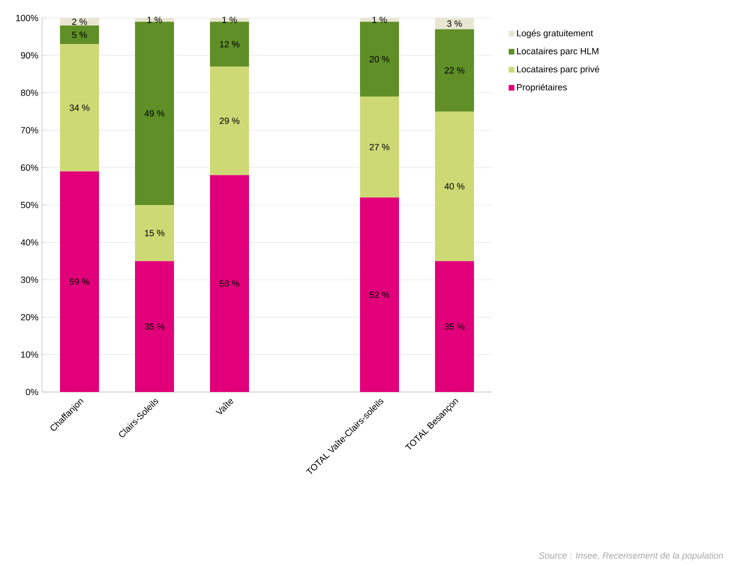 The image size is (732, 567). Describe the element at coordinates (29, 55) in the screenshot. I see `y-tick-label: 90%` at that location.